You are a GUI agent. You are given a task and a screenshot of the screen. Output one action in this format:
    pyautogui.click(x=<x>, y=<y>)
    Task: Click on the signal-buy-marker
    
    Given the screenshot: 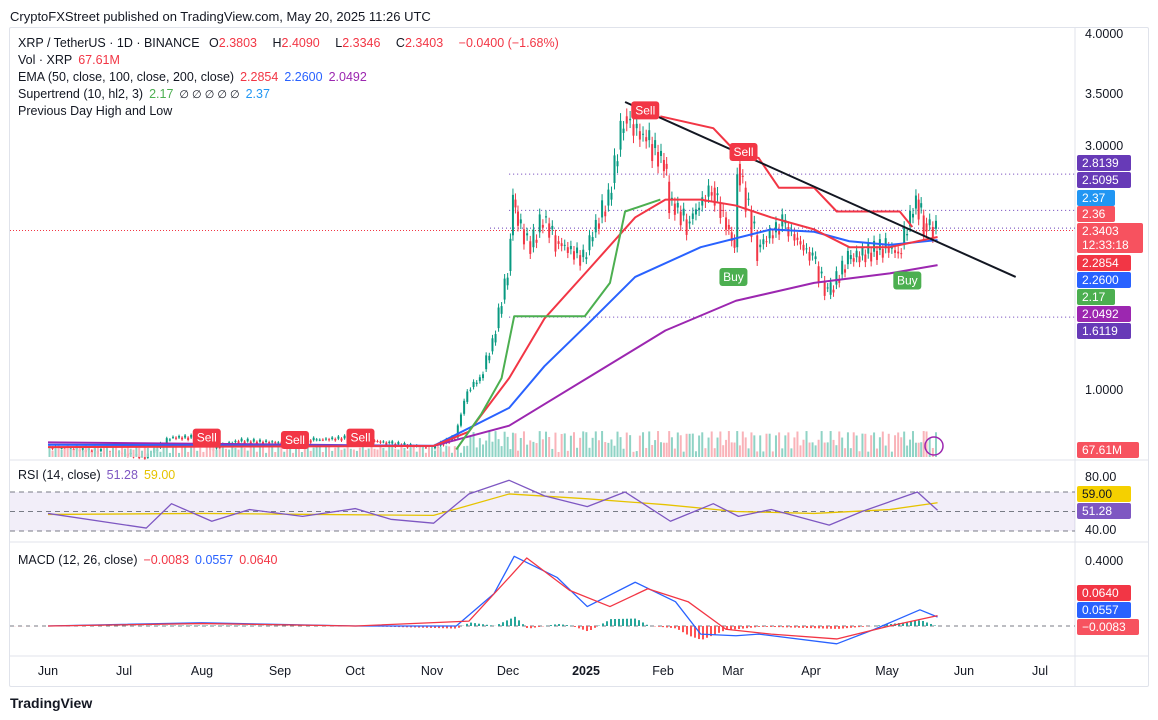 What is the action you would take?
    pyautogui.click(x=907, y=280)
    